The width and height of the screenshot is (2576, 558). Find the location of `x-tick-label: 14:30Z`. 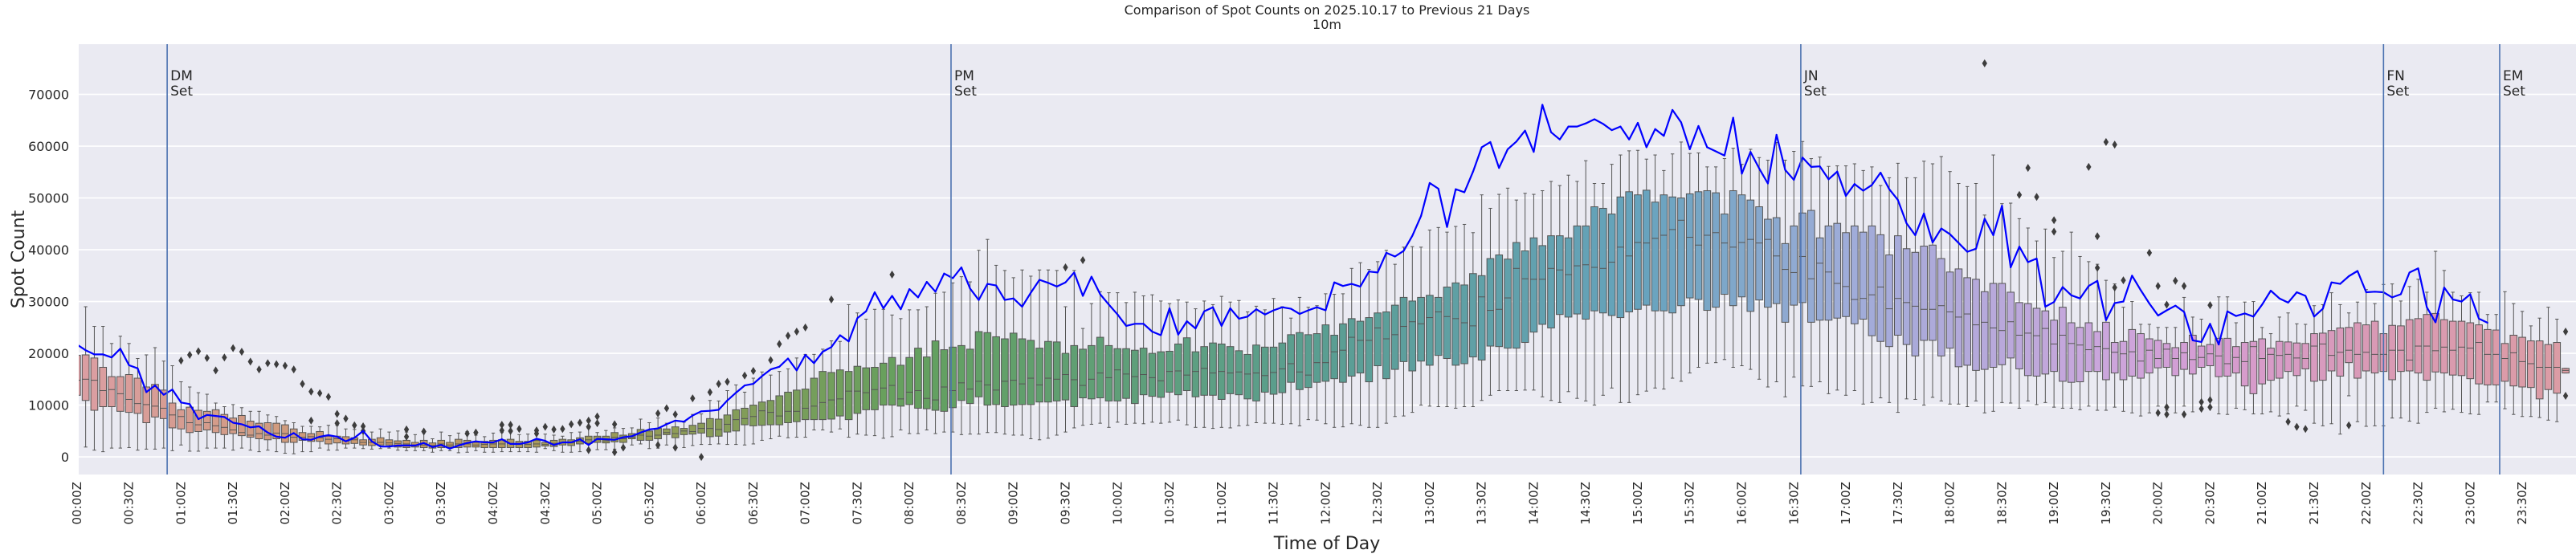

x-tick-label: 14:30Z is located at coordinates (1585, 503).